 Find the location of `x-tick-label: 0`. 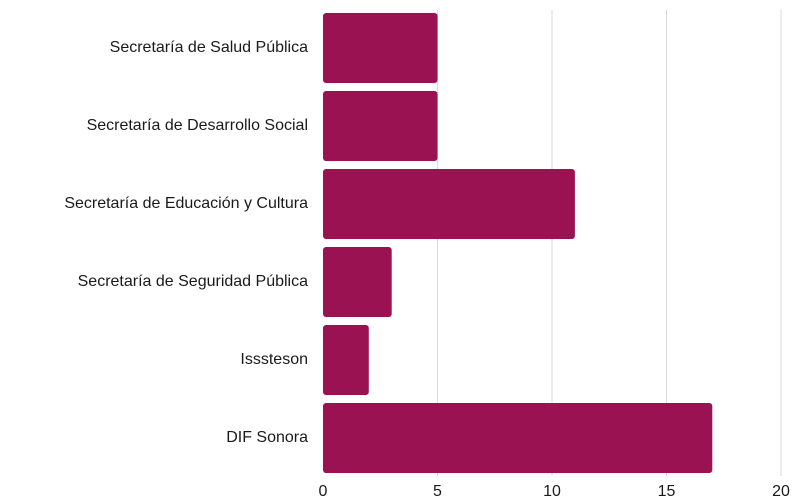

x-tick-label: 0 is located at coordinates (323, 491).